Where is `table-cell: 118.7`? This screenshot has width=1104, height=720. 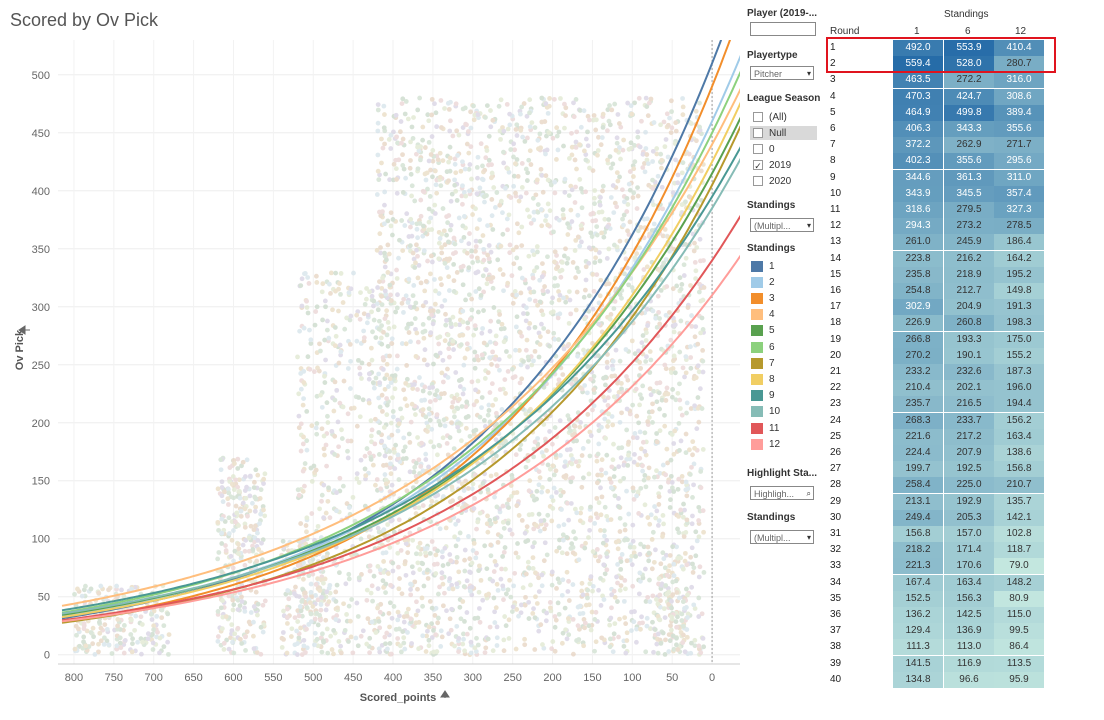
table-cell: 118.7 is located at coordinates (1019, 550).